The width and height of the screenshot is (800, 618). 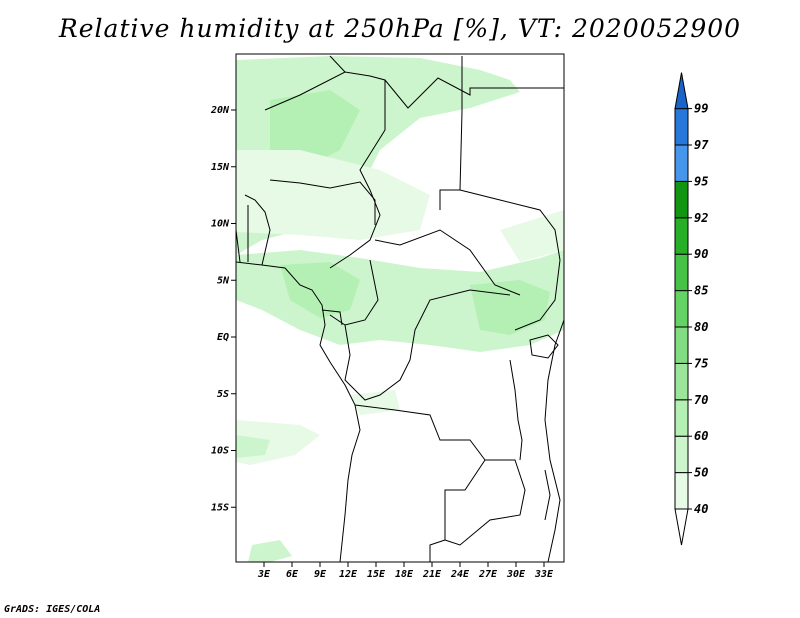 What do you see at coordinates (485, 502) in the screenshot?
I see `border-zambia` at bounding box center [485, 502].